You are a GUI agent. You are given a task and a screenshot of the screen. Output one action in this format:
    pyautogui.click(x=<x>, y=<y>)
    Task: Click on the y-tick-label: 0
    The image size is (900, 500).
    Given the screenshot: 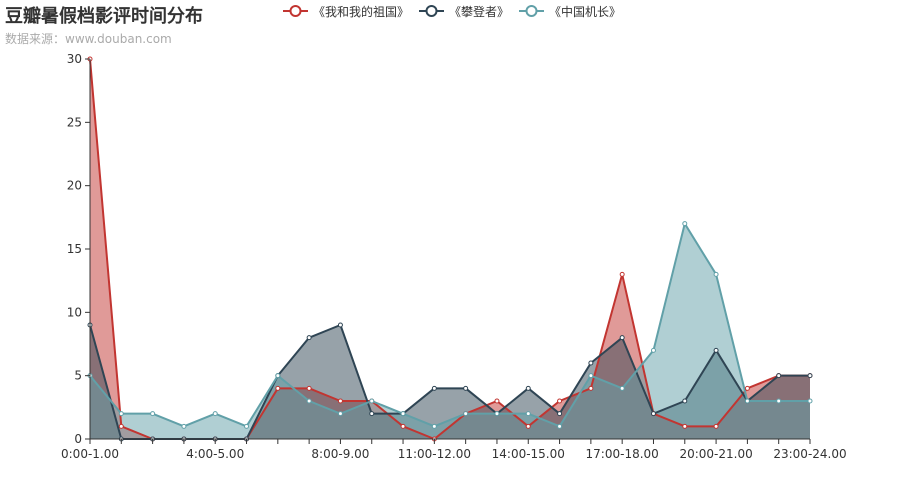 What is the action you would take?
    pyautogui.click(x=78, y=439)
    